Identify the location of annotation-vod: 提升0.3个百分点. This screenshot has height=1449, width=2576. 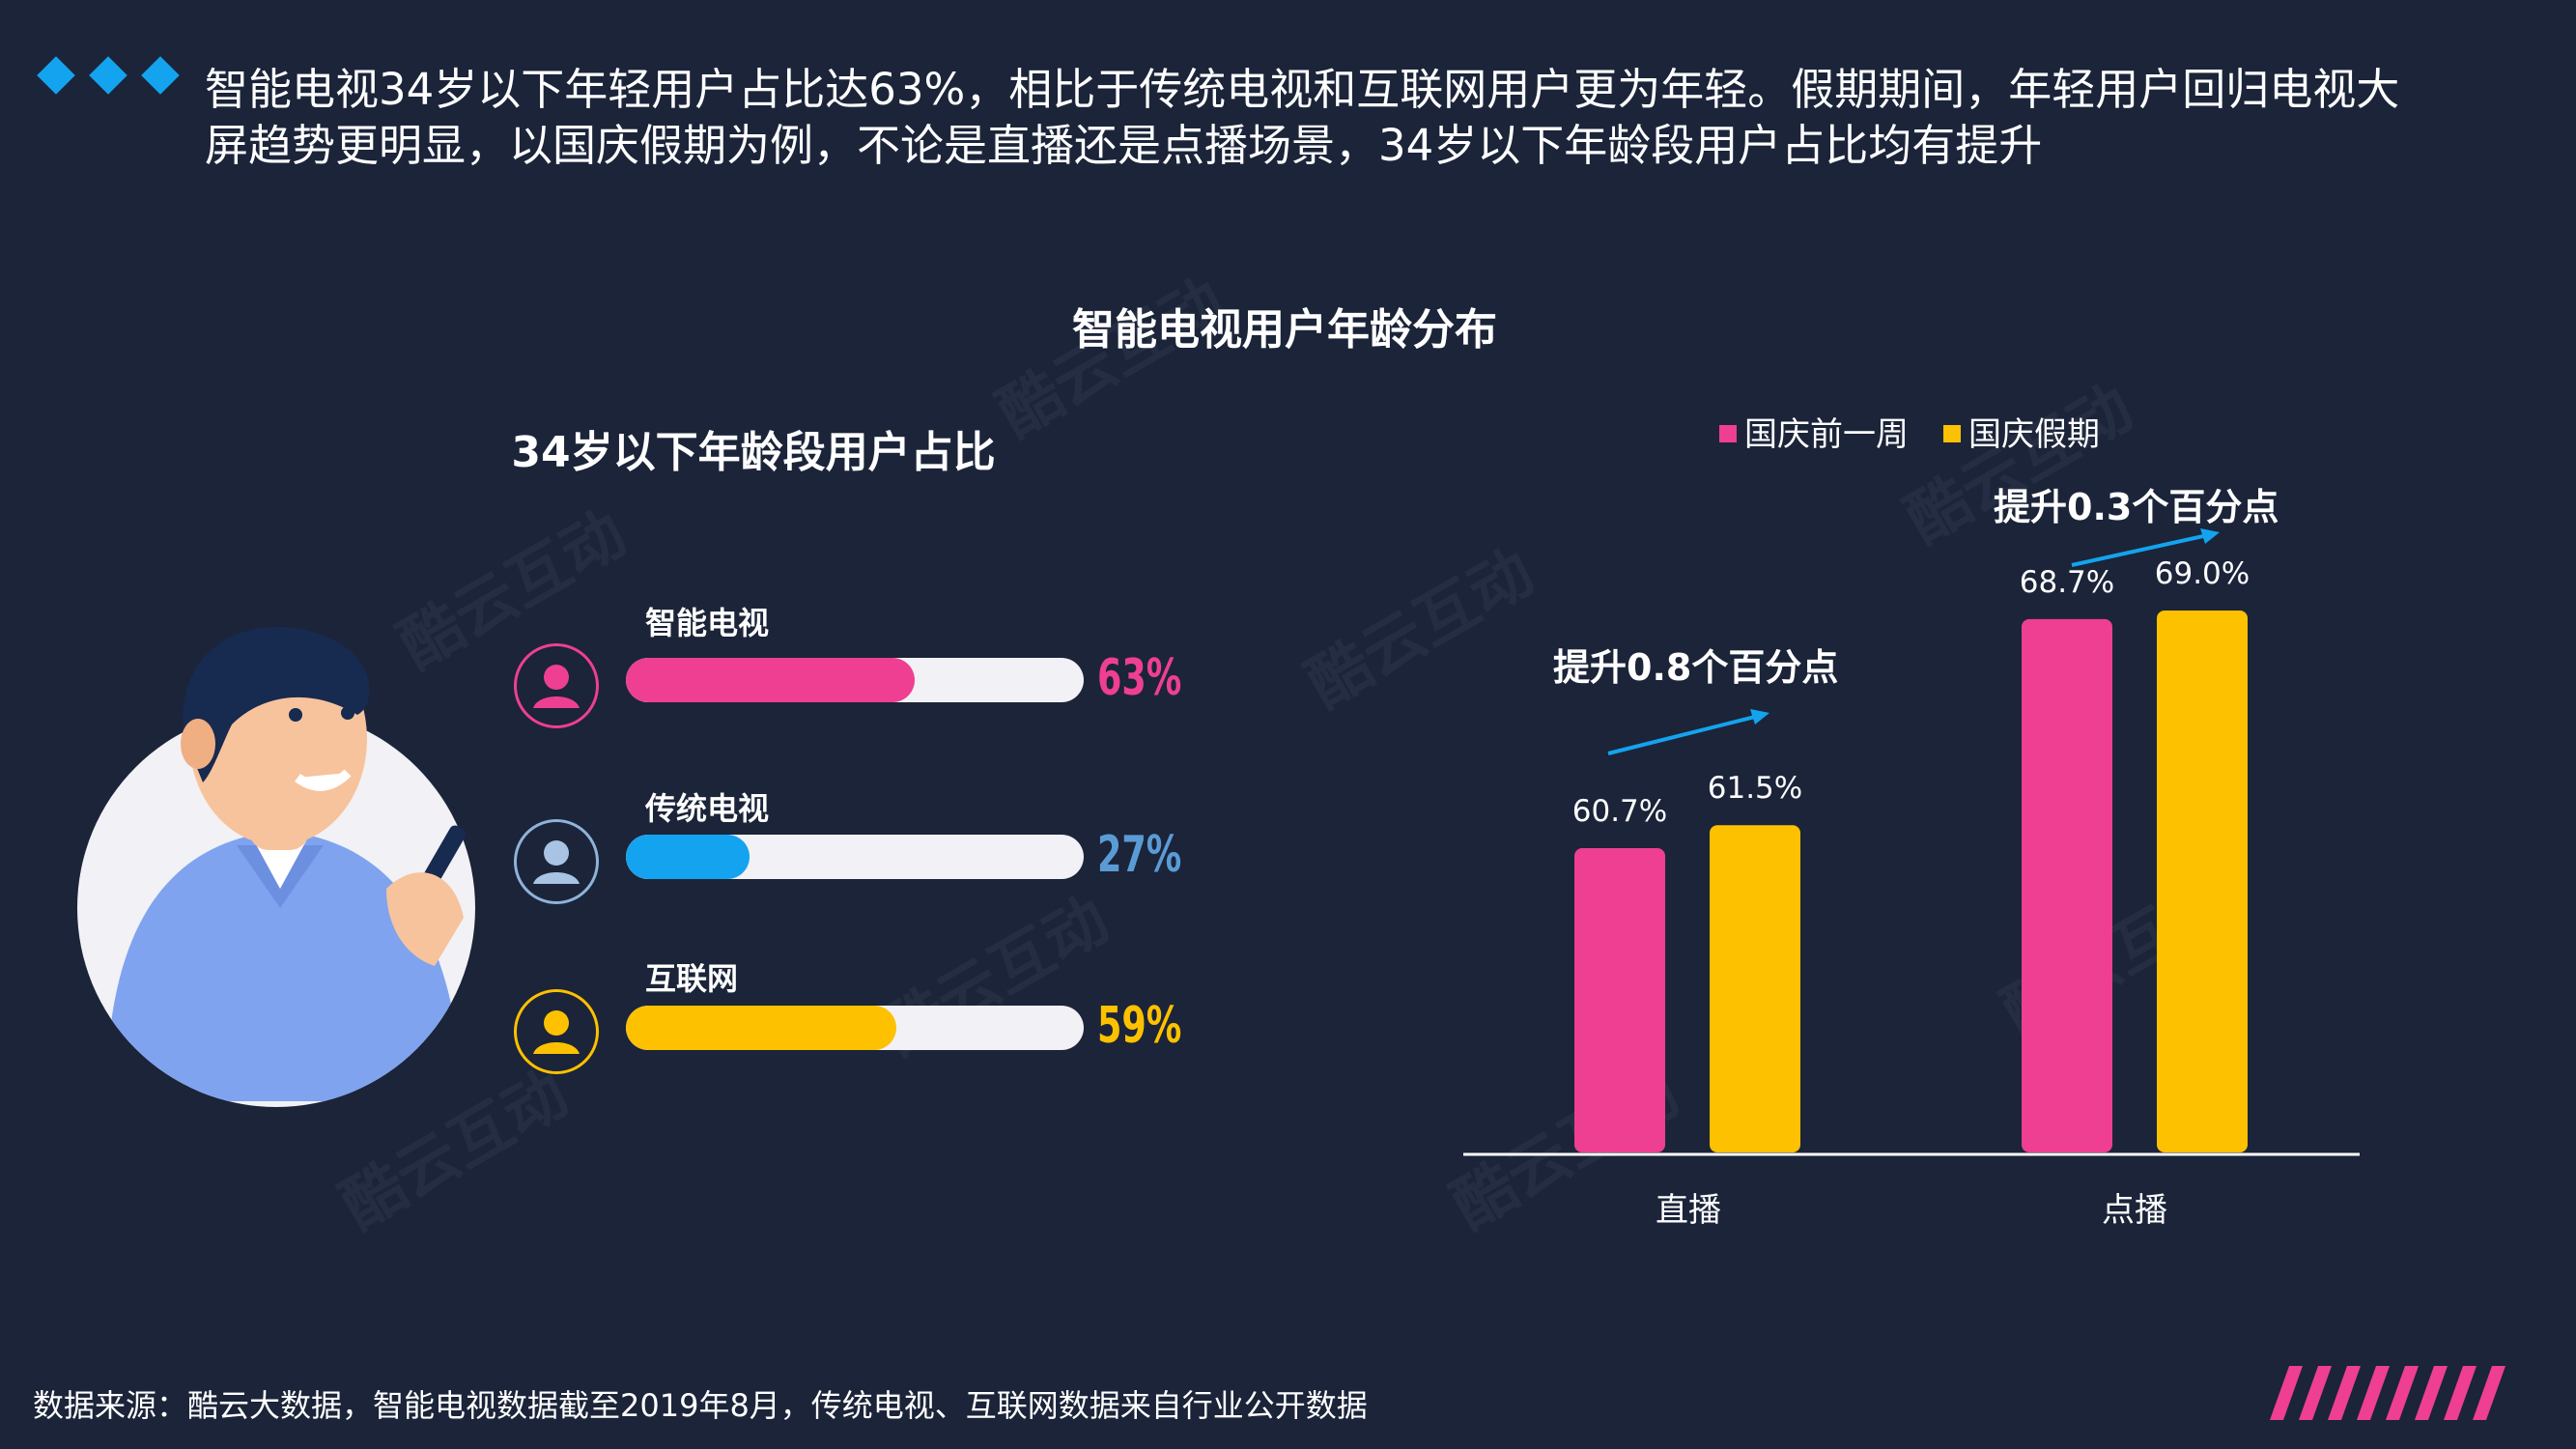
(2136, 507).